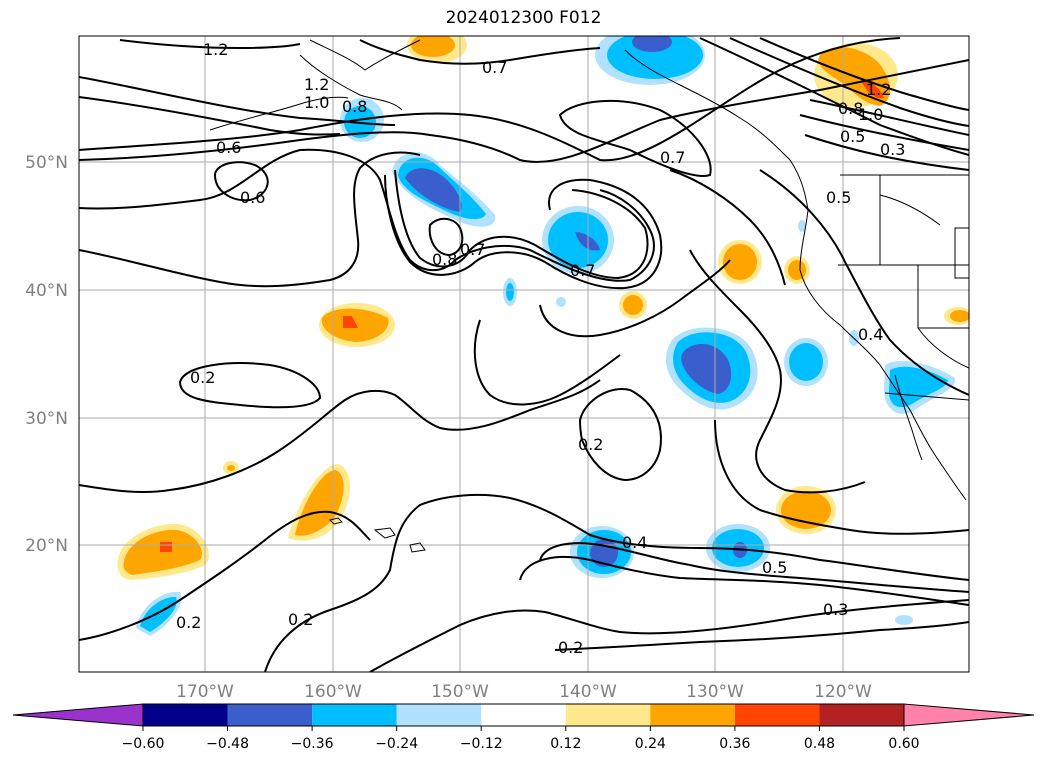  I want to click on bc-coastline, so click(716, 130).